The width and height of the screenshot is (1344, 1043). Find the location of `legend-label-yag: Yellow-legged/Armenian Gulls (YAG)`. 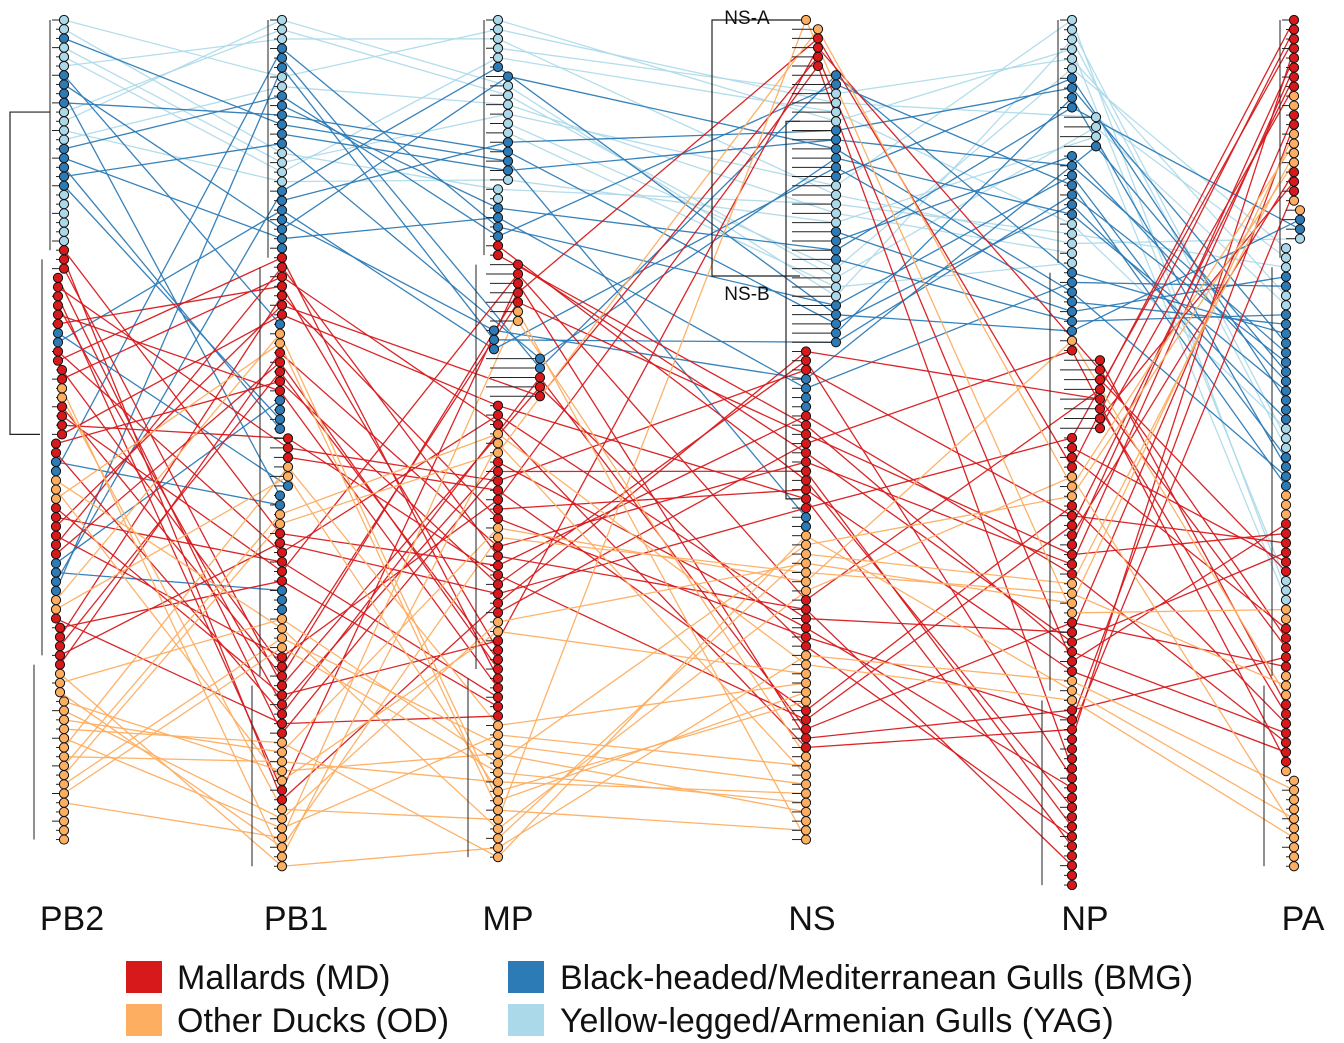

legend-label-yag: Yellow-legged/Armenian Gulls (YAG) is located at coordinates (837, 1021).